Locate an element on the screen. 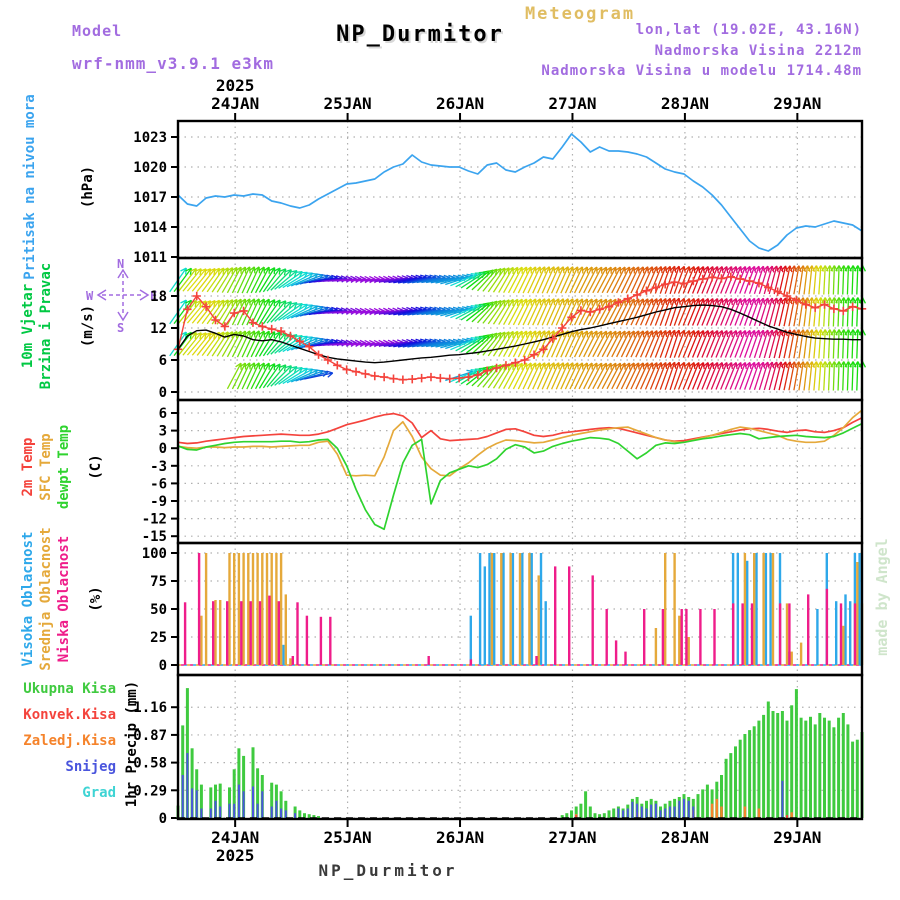 This screenshot has height=900, width=900. svg-text: 18 is located at coordinates (158, 297).